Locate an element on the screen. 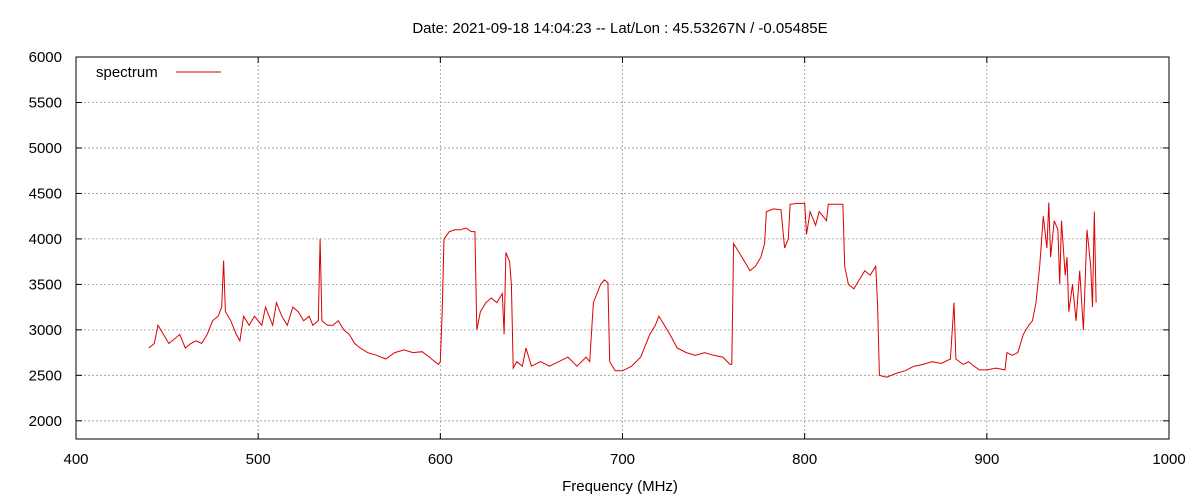 The image size is (1200, 500). x-tick-label: 700 is located at coordinates (622, 459).